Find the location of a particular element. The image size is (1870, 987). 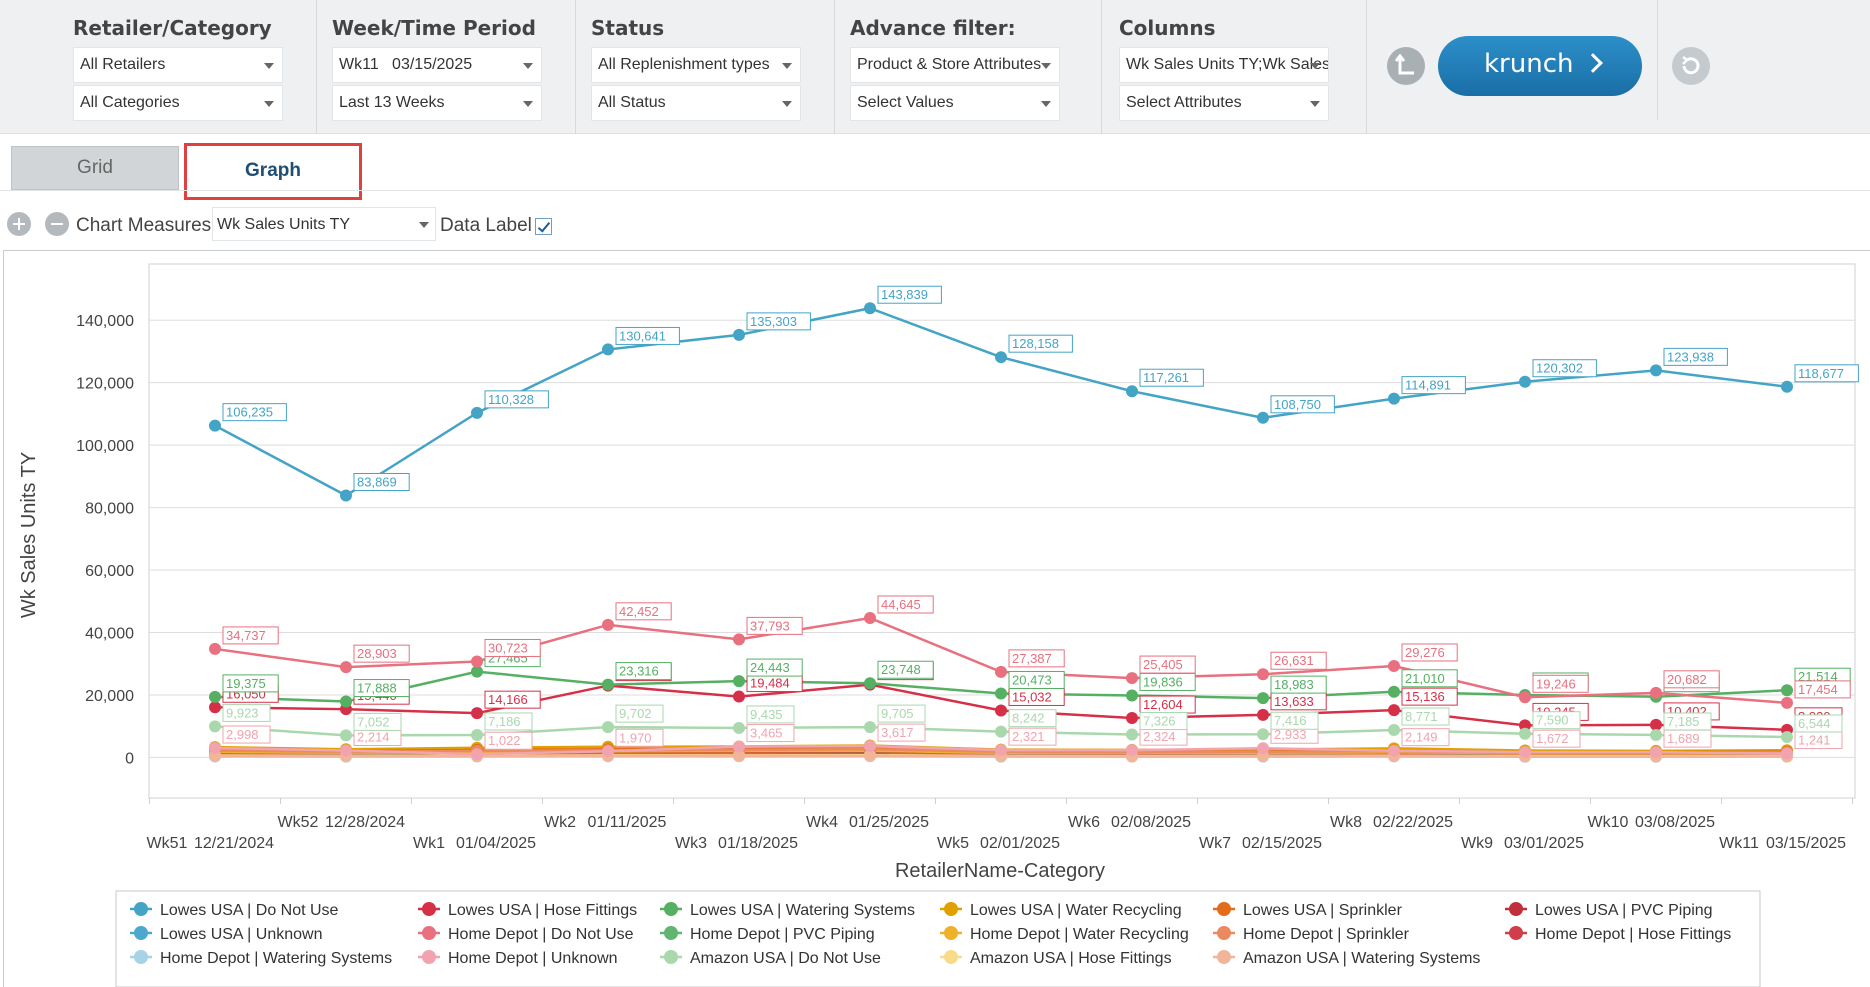

x-tick-date: 02/01/2025 is located at coordinates (1020, 843).